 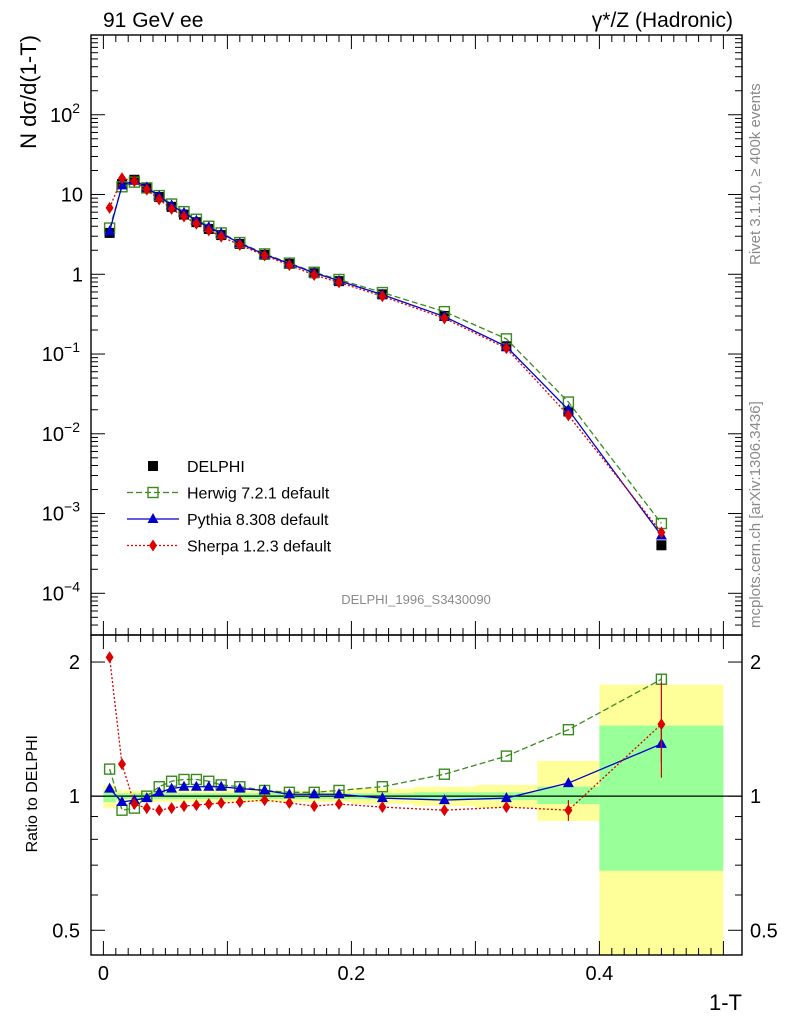 What do you see at coordinates (65, 113) in the screenshot?
I see `main-y-tick-label: 10²` at bounding box center [65, 113].